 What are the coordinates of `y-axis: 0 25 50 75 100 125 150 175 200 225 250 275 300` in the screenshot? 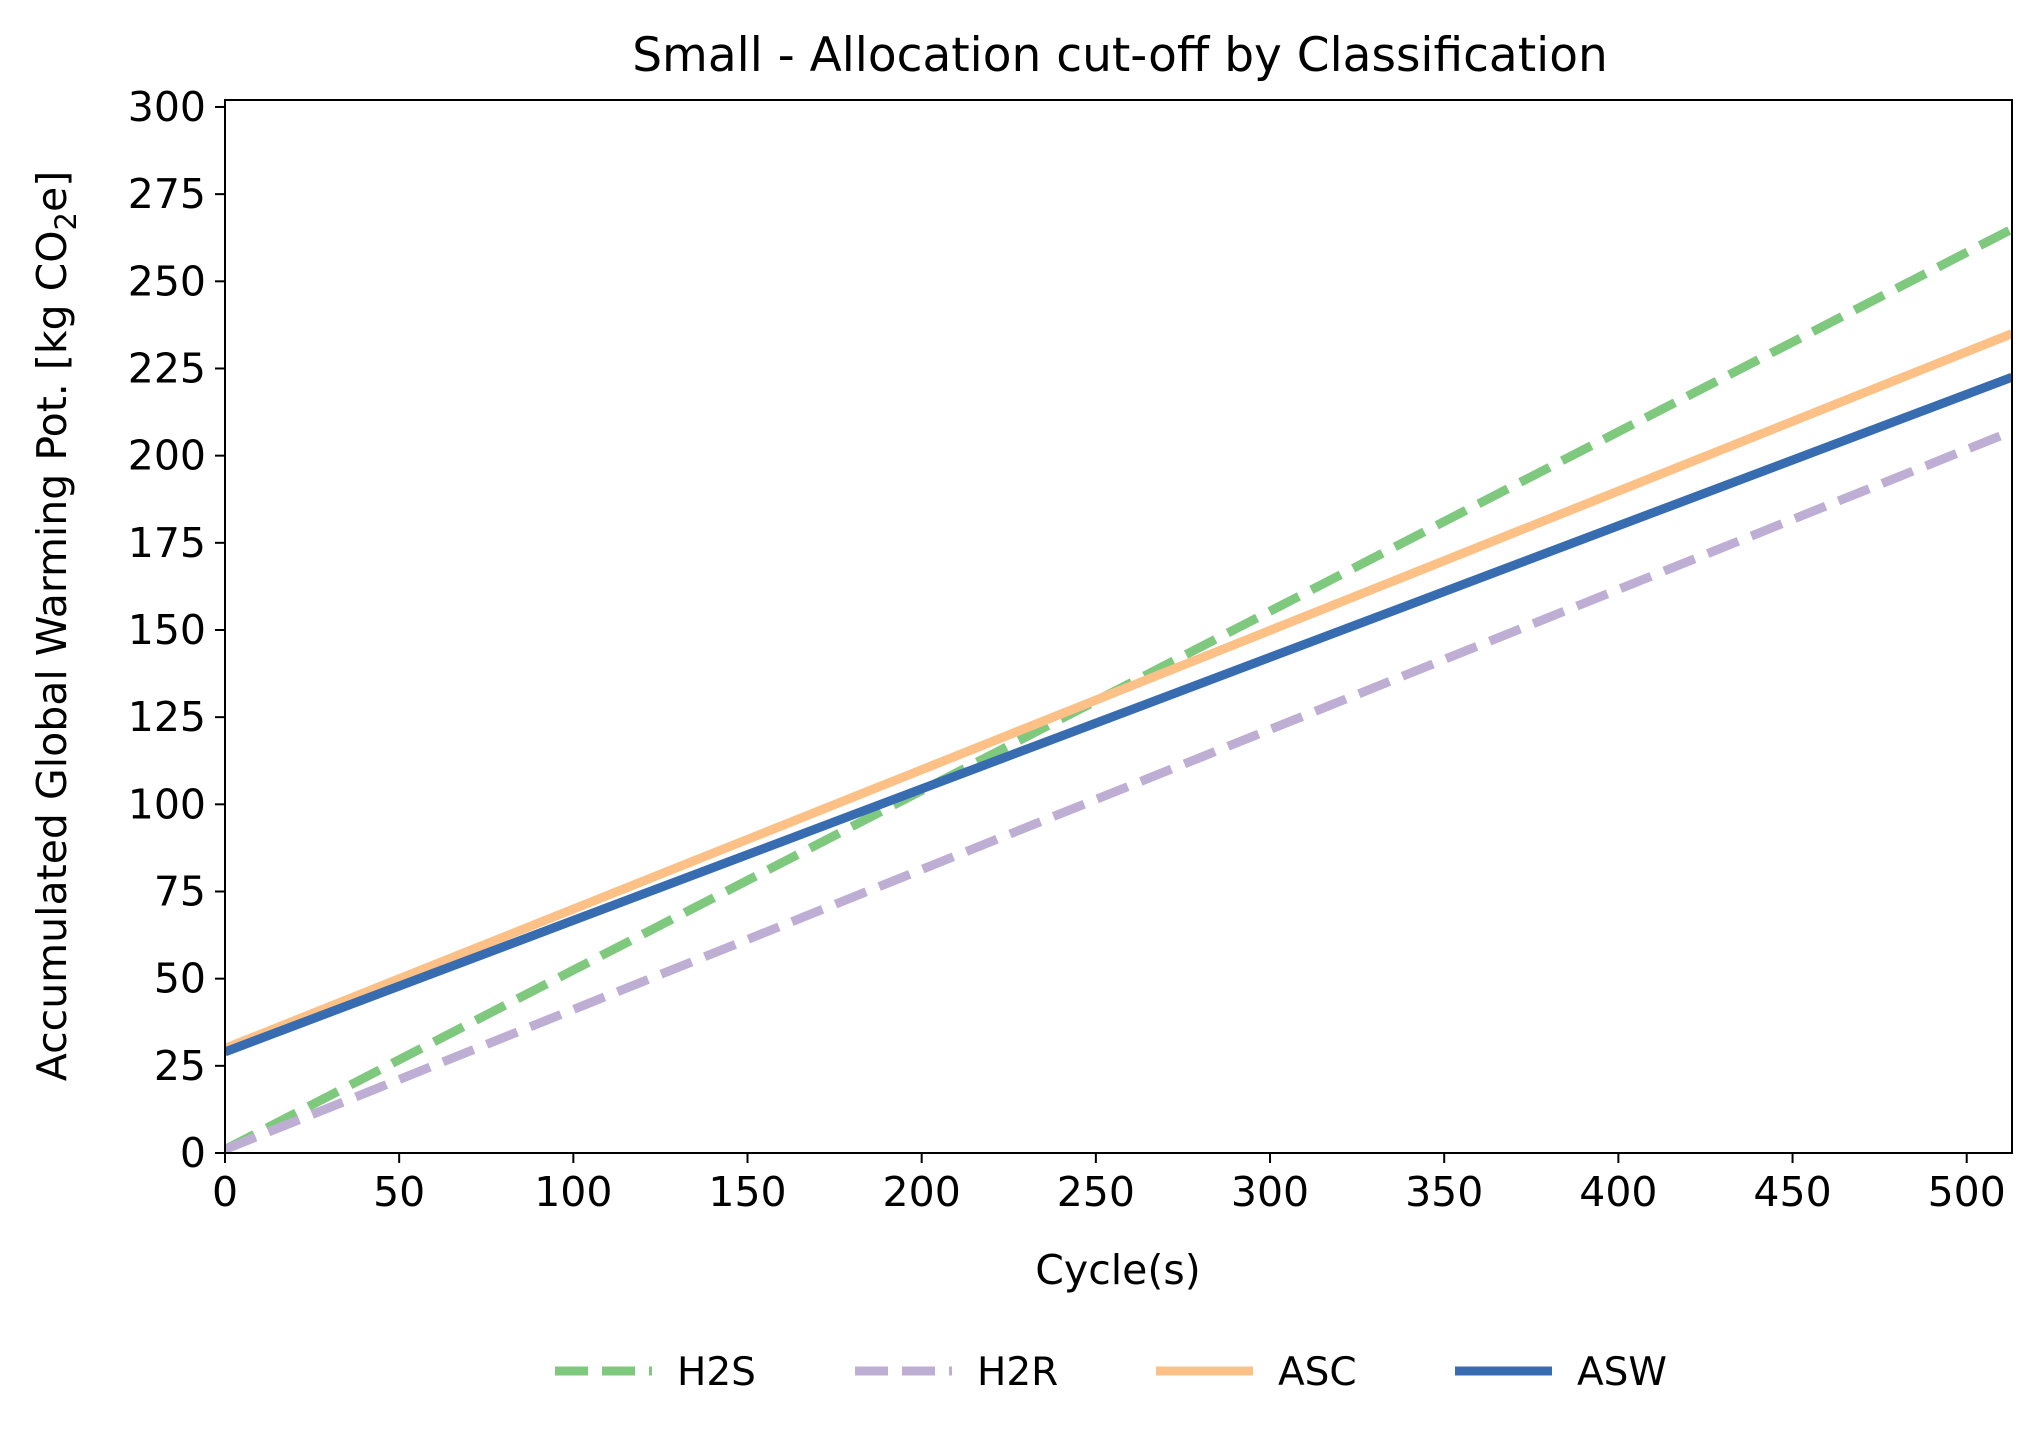 It's located at (176, 630).